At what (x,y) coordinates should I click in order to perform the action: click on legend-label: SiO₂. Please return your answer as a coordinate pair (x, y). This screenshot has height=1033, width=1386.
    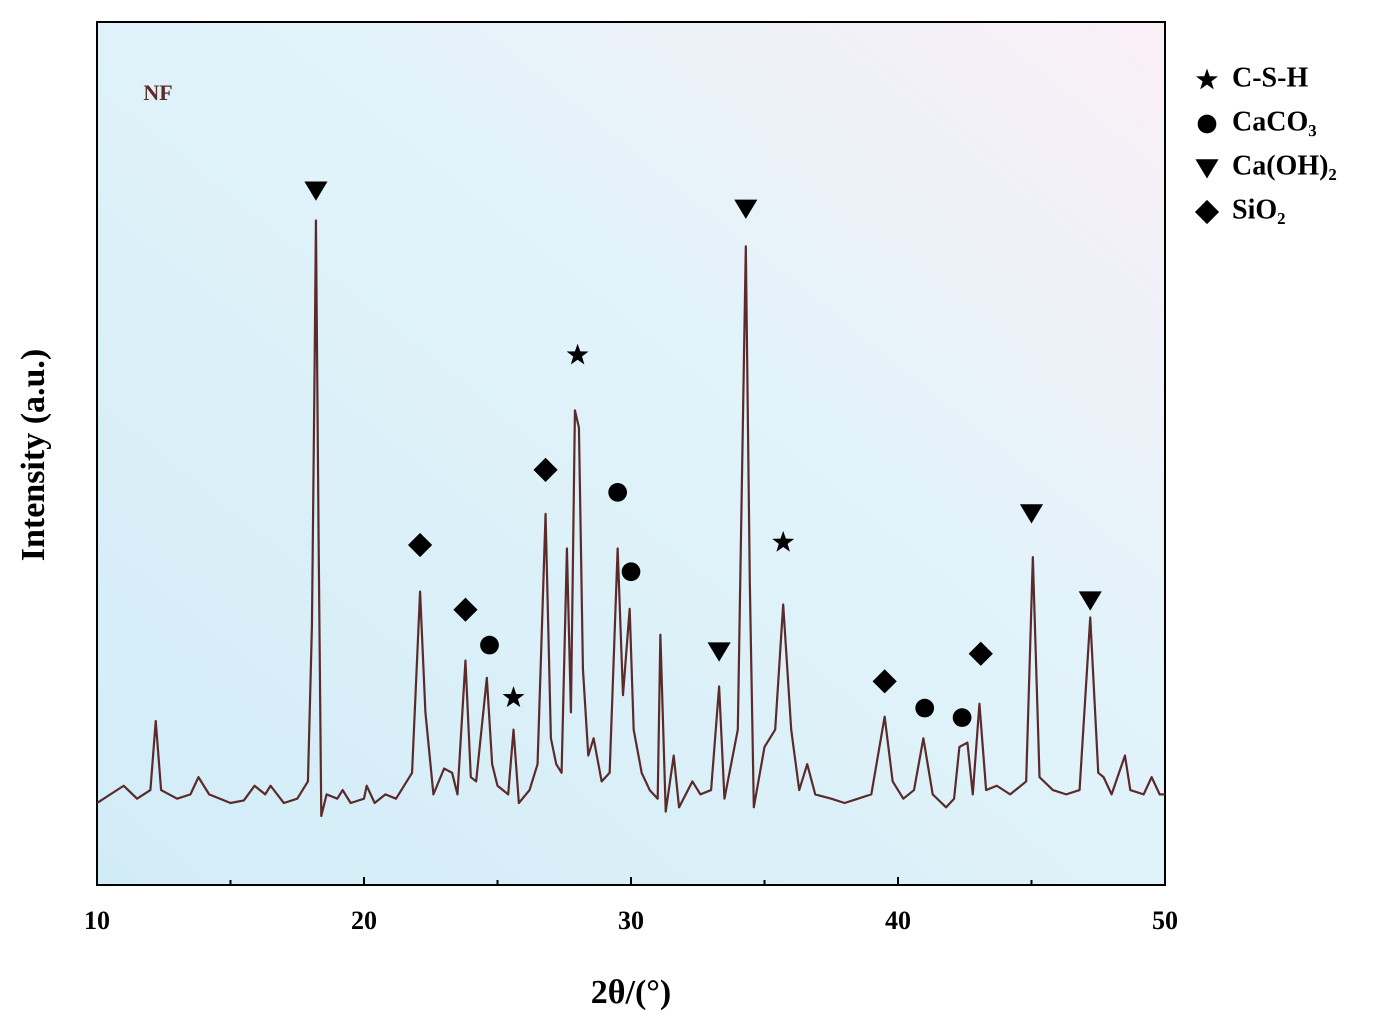
    Looking at the image, I should click on (1259, 209).